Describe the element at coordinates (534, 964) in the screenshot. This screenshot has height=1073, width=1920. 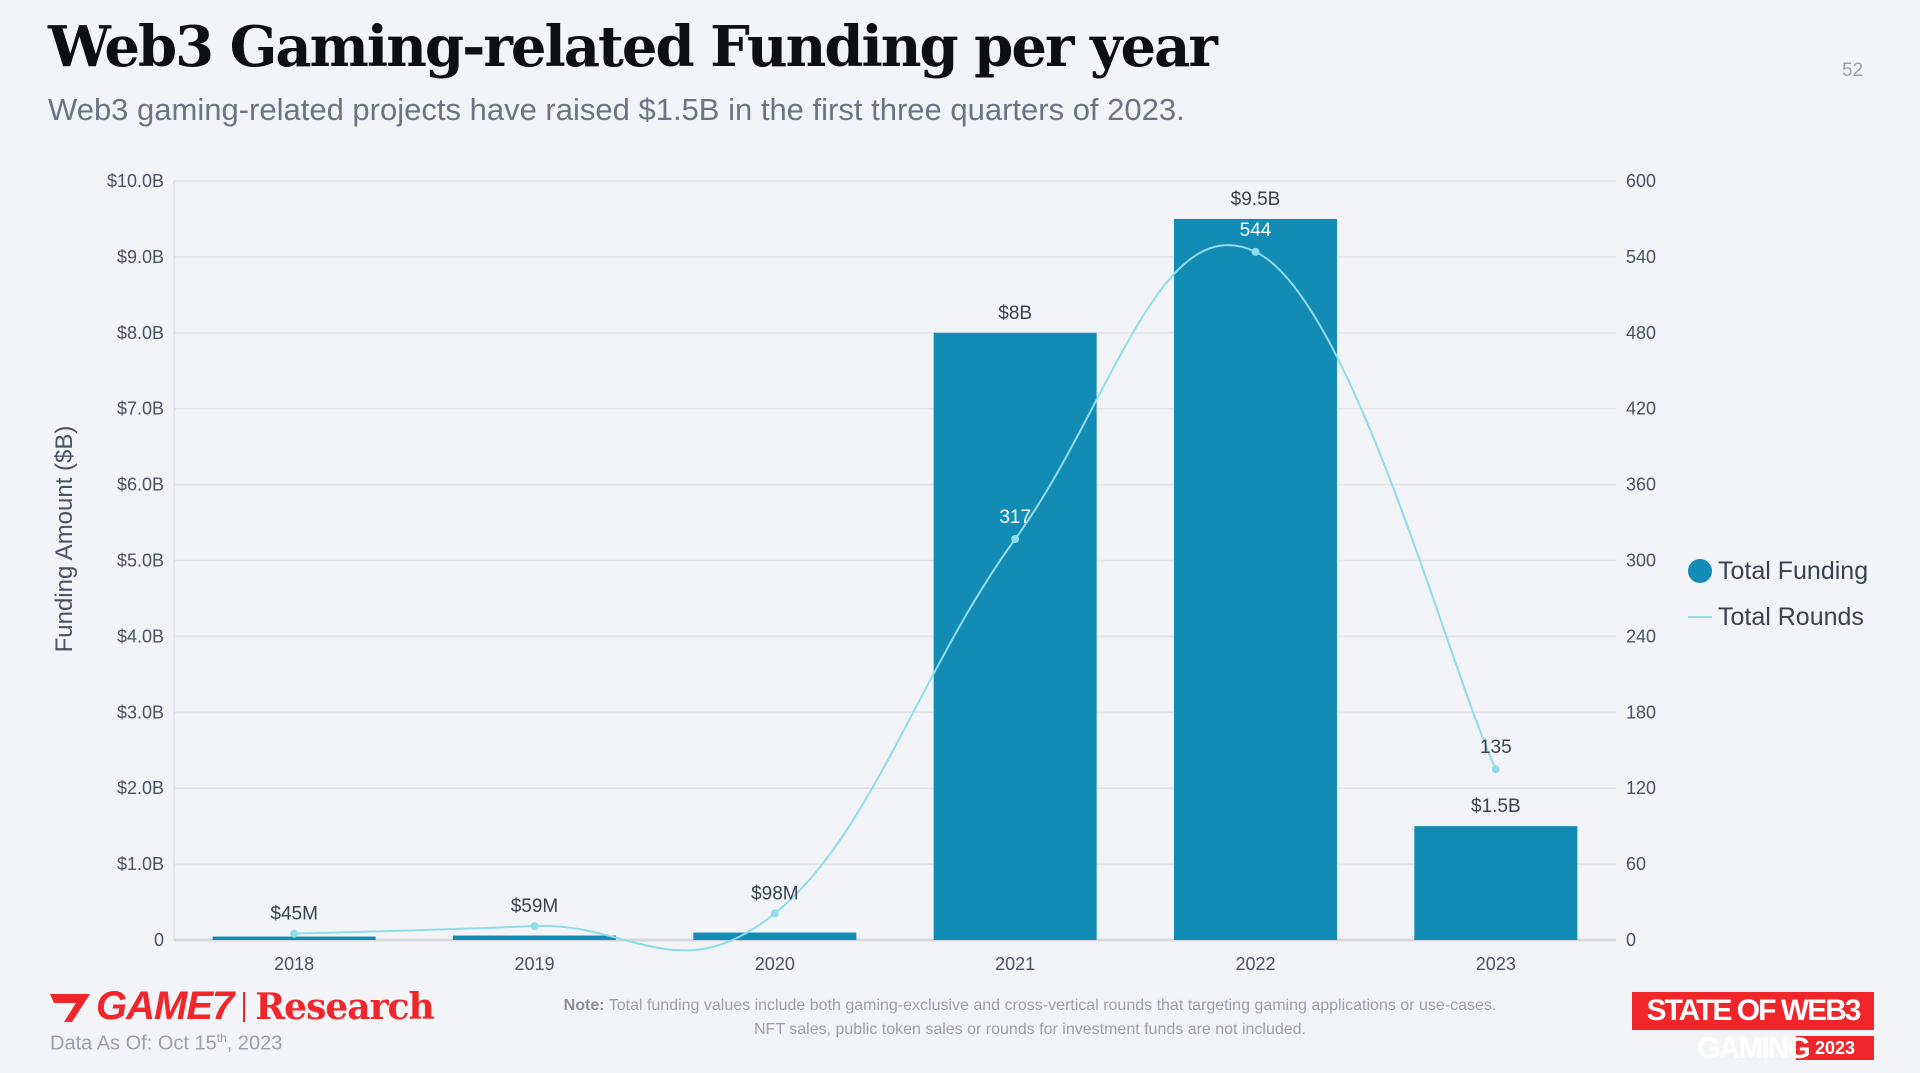
I see `x-tick-label: 2019` at that location.